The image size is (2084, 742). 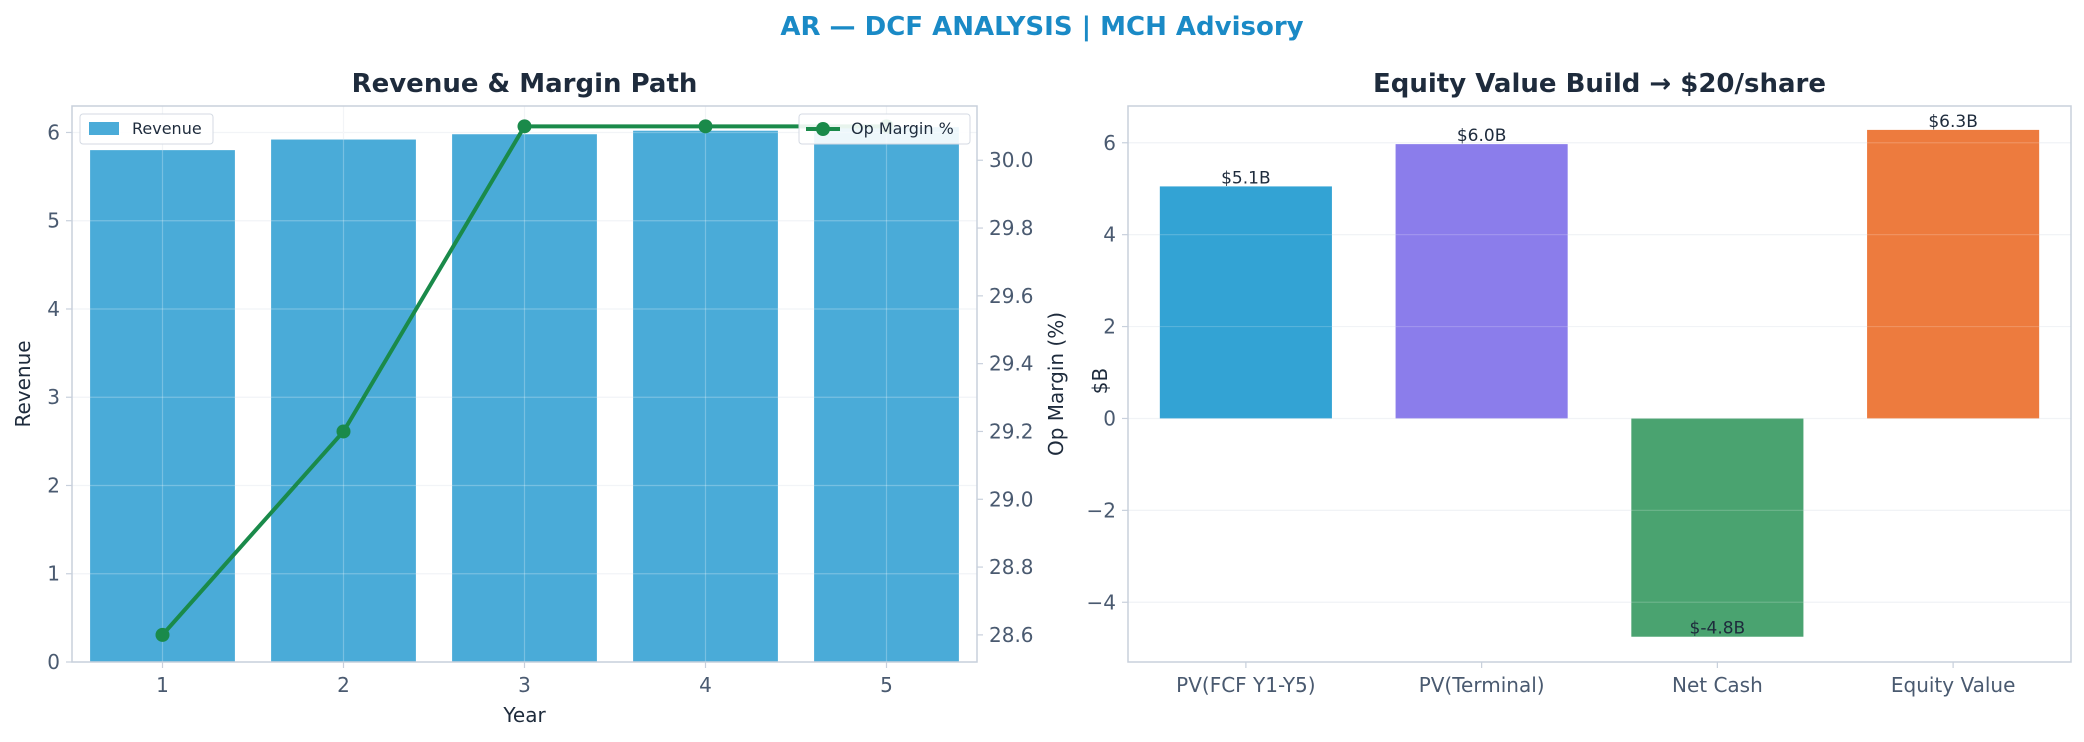 I want to click on legend-swatch, so click(x=104, y=128).